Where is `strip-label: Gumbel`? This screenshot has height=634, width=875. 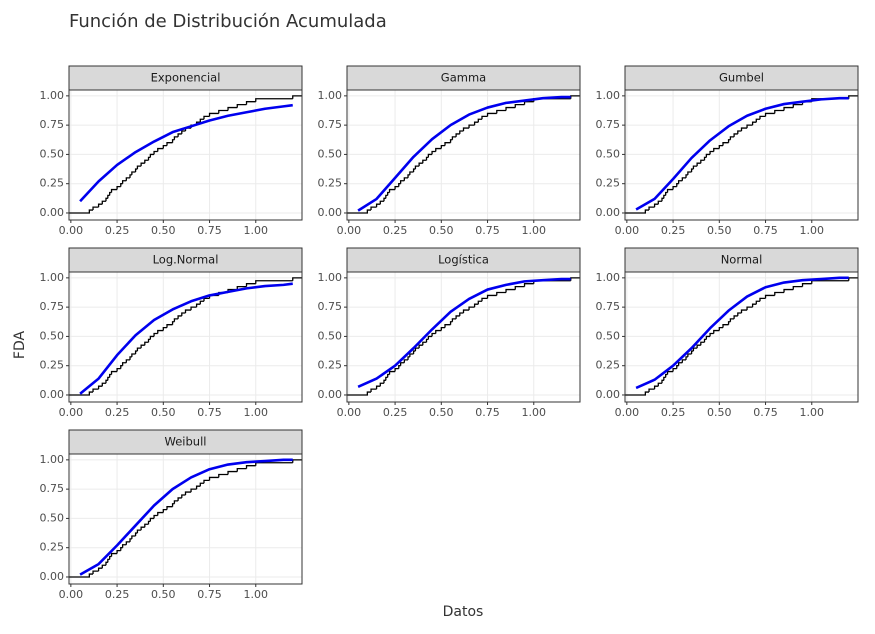 strip-label: Gumbel is located at coordinates (741, 78).